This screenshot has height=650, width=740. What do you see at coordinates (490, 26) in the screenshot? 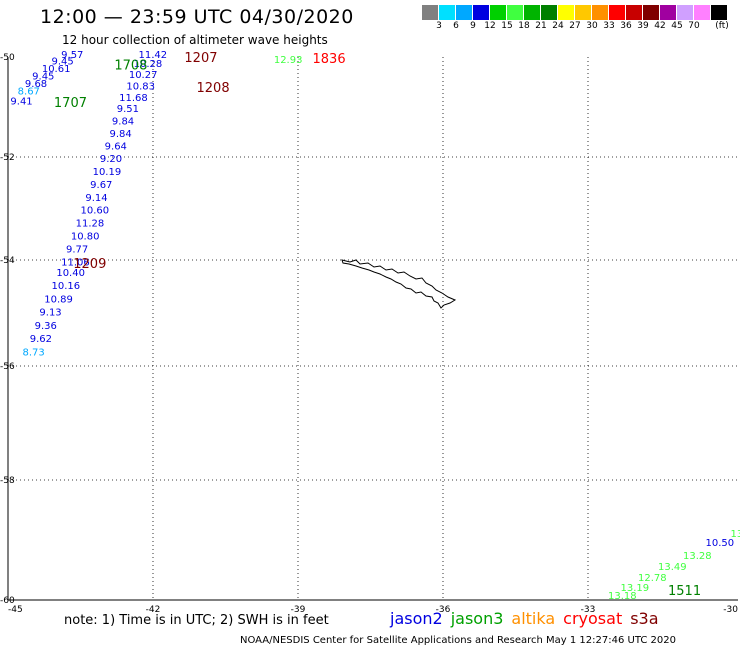
I see `legend-bin-label: 12` at bounding box center [490, 26].